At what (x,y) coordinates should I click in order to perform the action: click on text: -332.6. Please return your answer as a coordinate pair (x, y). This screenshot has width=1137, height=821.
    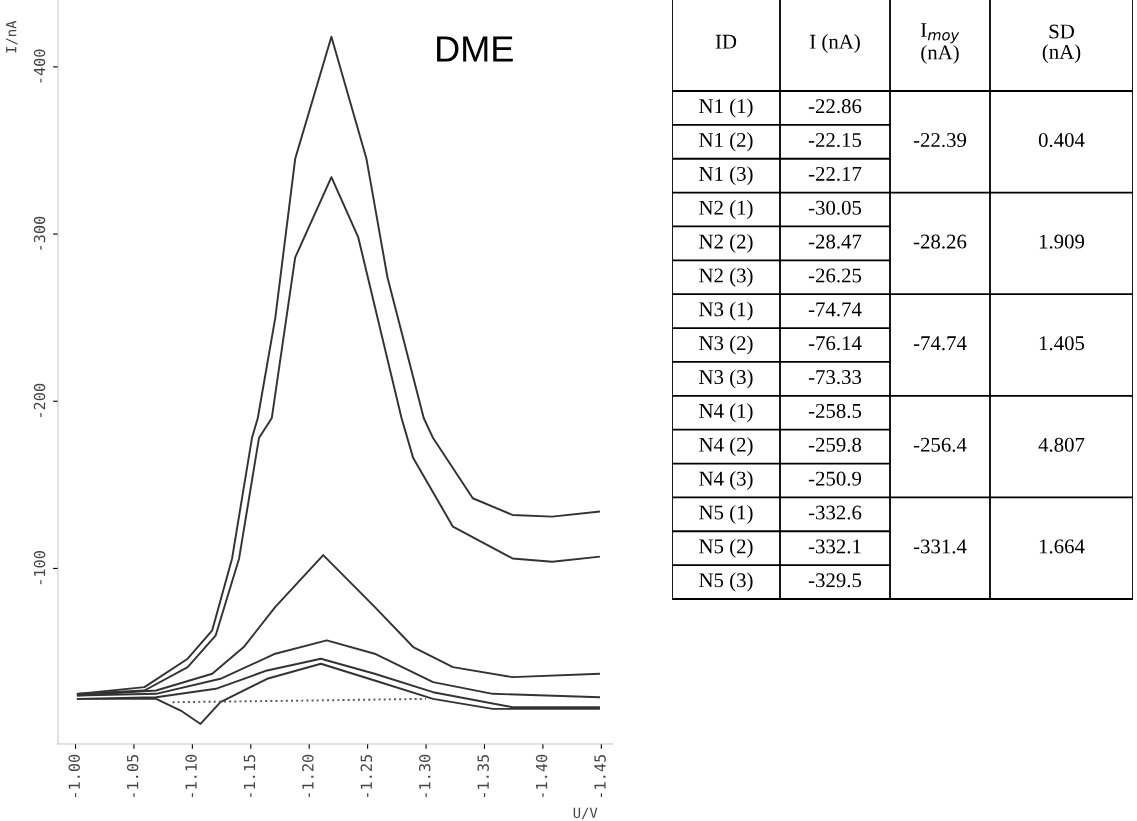
    Looking at the image, I should click on (835, 512).